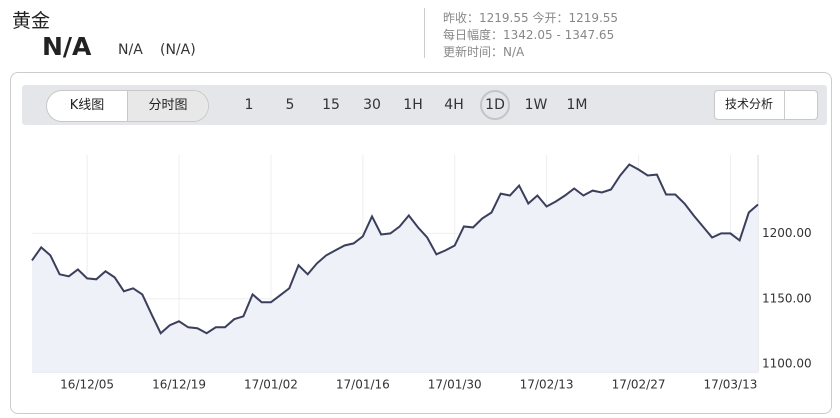 Image resolution: width=840 pixels, height=418 pixels. What do you see at coordinates (413, 105) in the screenshot?
I see `period-button: 1H` at bounding box center [413, 105].